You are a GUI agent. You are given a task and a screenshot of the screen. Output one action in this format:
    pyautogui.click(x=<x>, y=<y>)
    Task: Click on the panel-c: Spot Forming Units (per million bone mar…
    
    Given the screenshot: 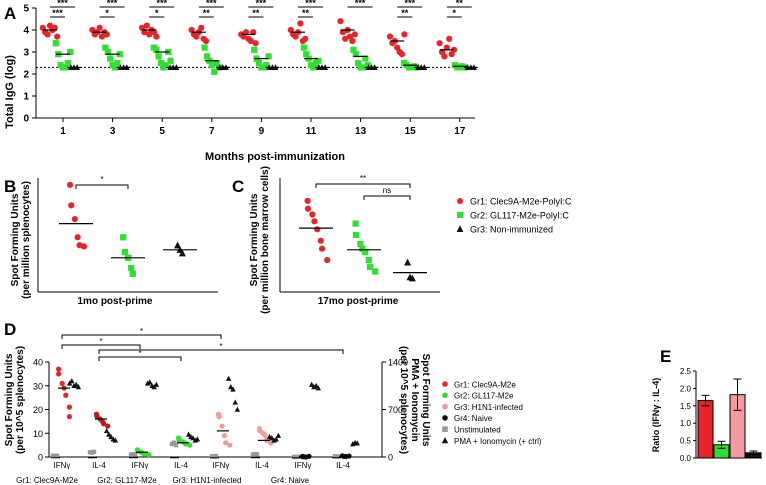 What is the action you would take?
    pyautogui.click(x=344, y=240)
    